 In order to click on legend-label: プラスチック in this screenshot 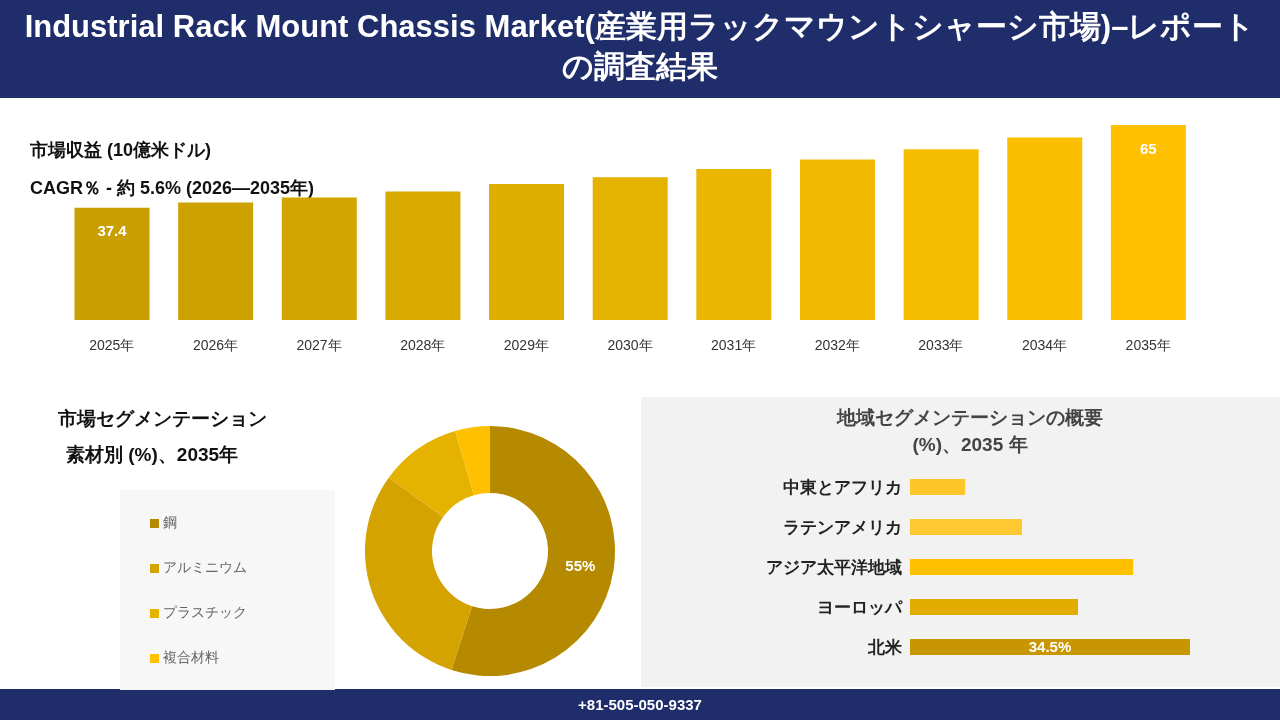, I will do `click(205, 612)`.